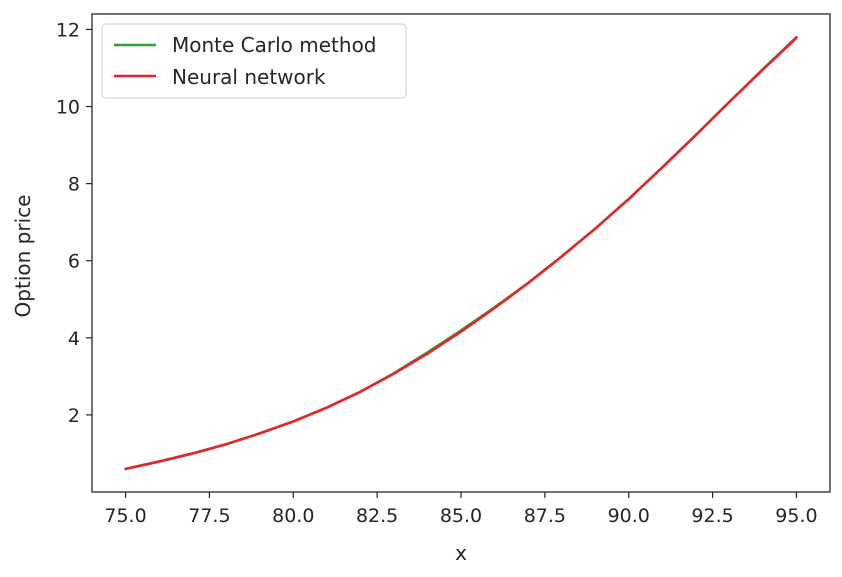  What do you see at coordinates (377, 516) in the screenshot?
I see `x-tick-label: 82.5` at bounding box center [377, 516].